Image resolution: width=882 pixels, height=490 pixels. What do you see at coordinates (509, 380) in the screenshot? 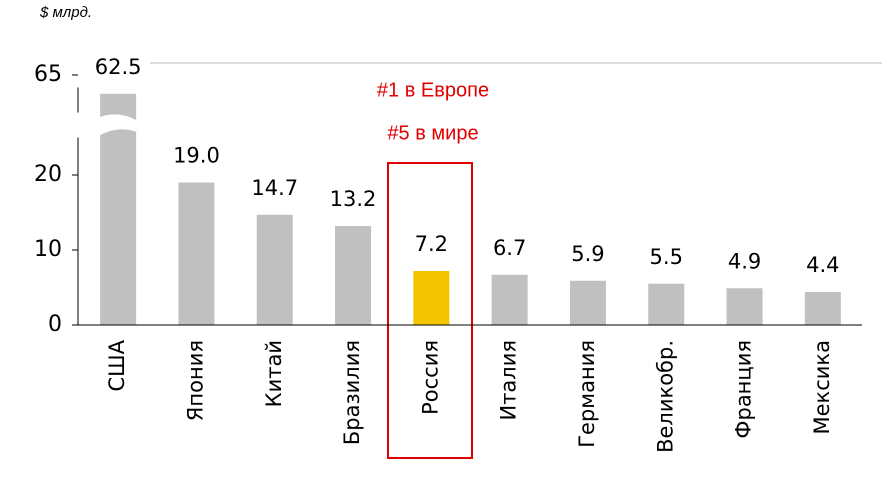
I see `x-tick-label: Италия` at bounding box center [509, 380].